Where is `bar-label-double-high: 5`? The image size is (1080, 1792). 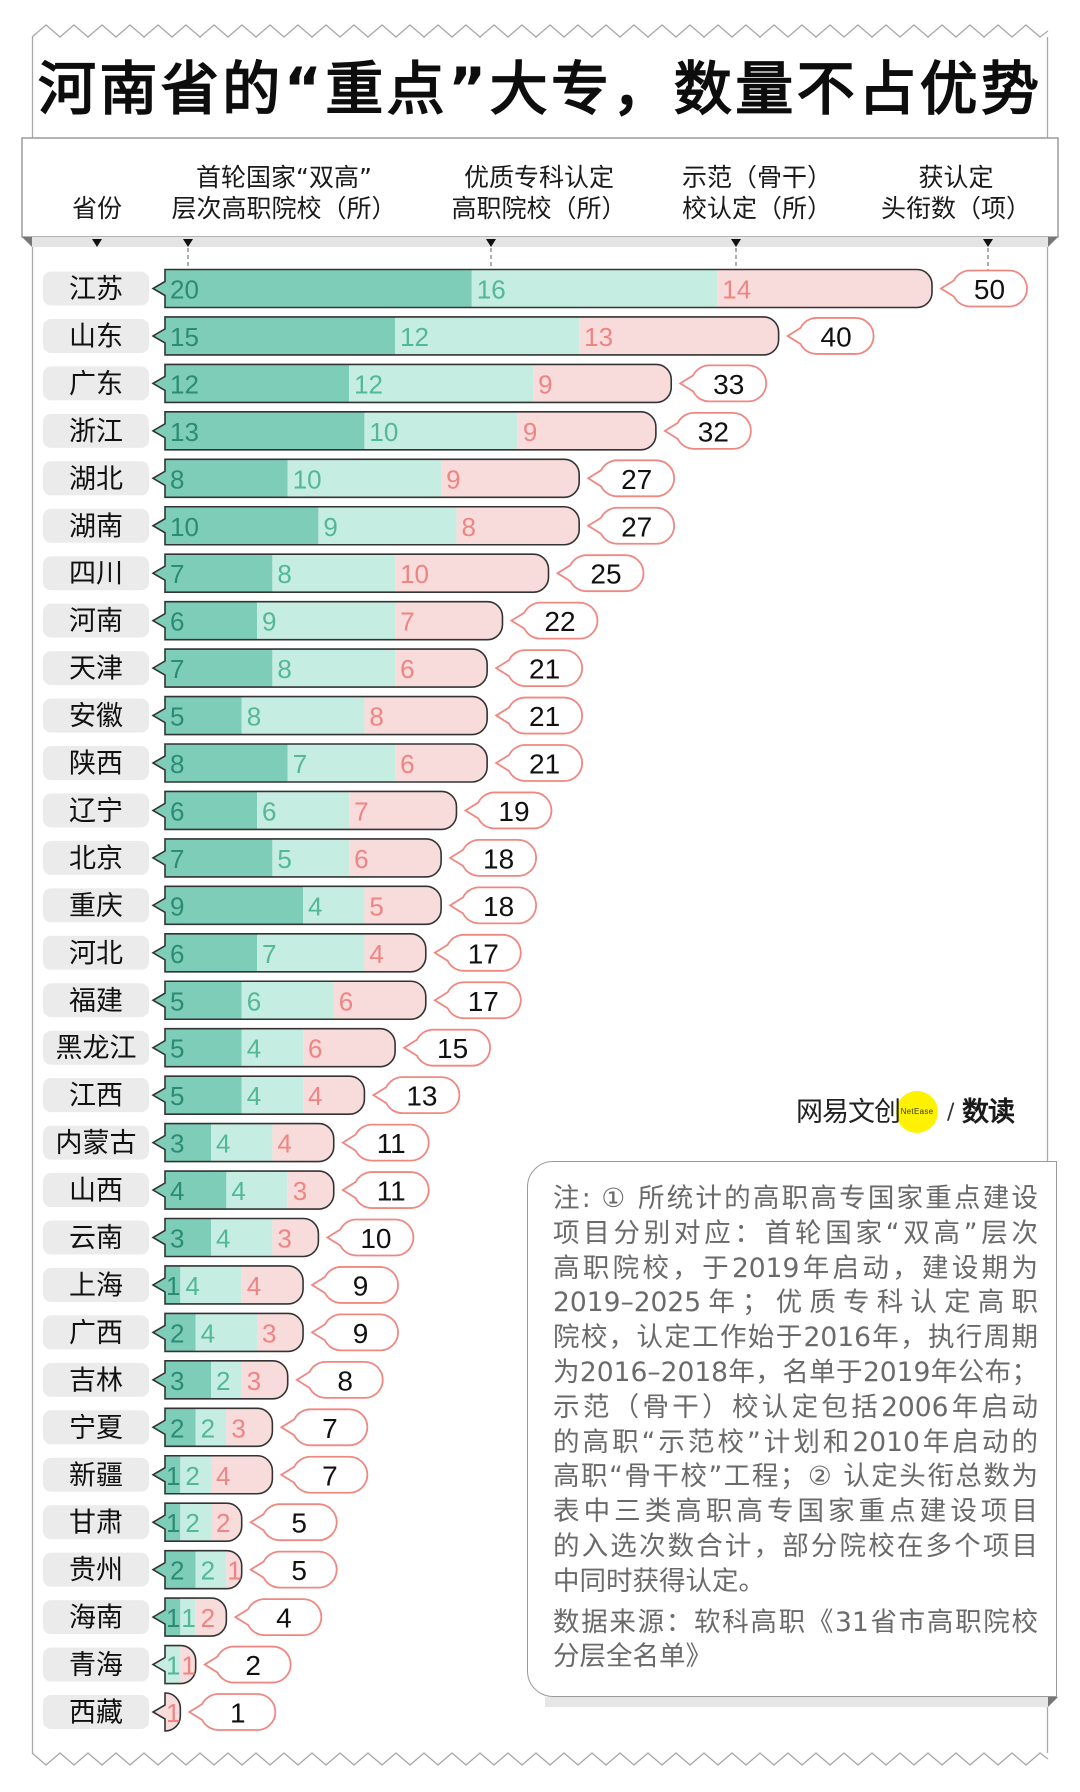
bar-label-double-high: 5 is located at coordinates (177, 1001).